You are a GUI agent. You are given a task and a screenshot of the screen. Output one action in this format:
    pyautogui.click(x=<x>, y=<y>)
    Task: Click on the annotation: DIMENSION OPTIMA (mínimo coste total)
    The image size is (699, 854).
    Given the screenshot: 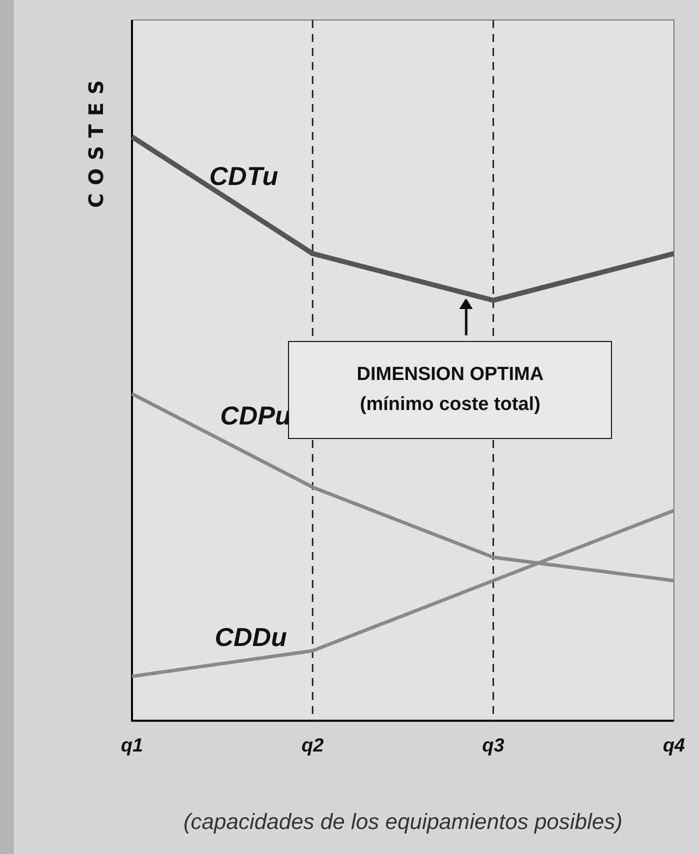 What is the action you would take?
    pyautogui.click(x=450, y=390)
    